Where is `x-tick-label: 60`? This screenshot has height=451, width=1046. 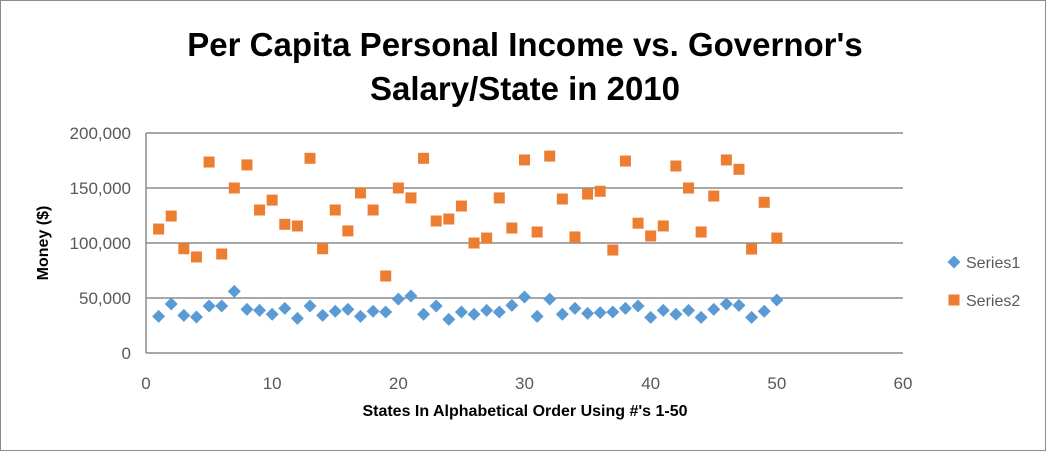 x-tick-label: 60 is located at coordinates (903, 383).